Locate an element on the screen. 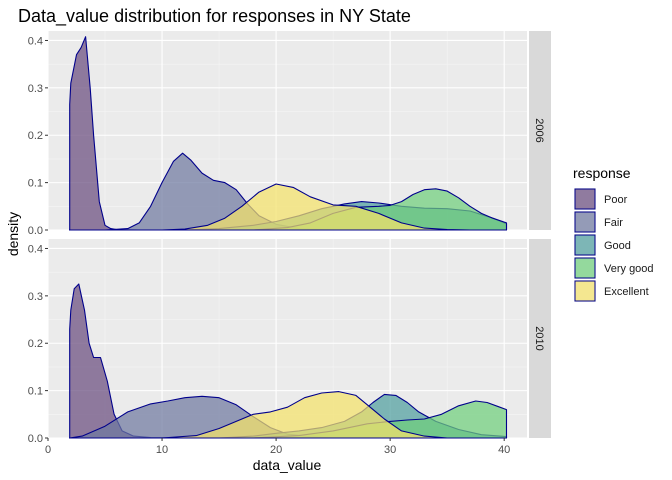 The image size is (672, 480). legend-swatch-excellent is located at coordinates (585, 291).